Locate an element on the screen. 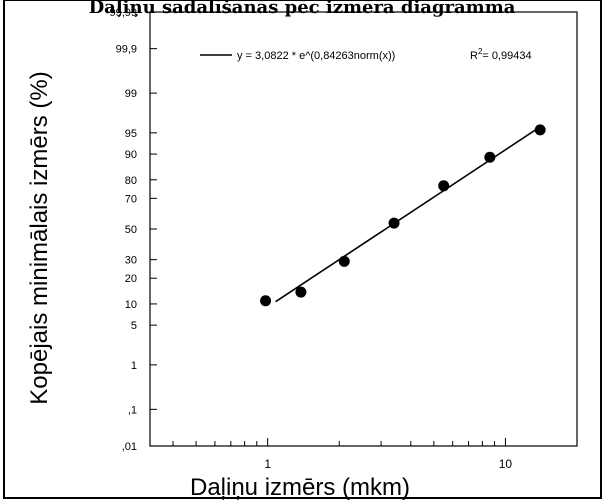 The width and height of the screenshot is (605, 500). y-tick-label: 99 is located at coordinates (131, 94).